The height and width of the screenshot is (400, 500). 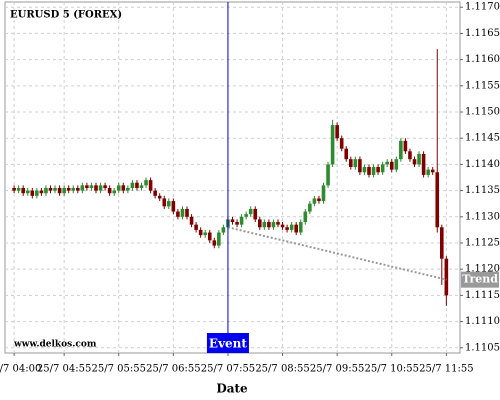 I want to click on x-tick-label: 25/7 10:55, so click(x=392, y=369).